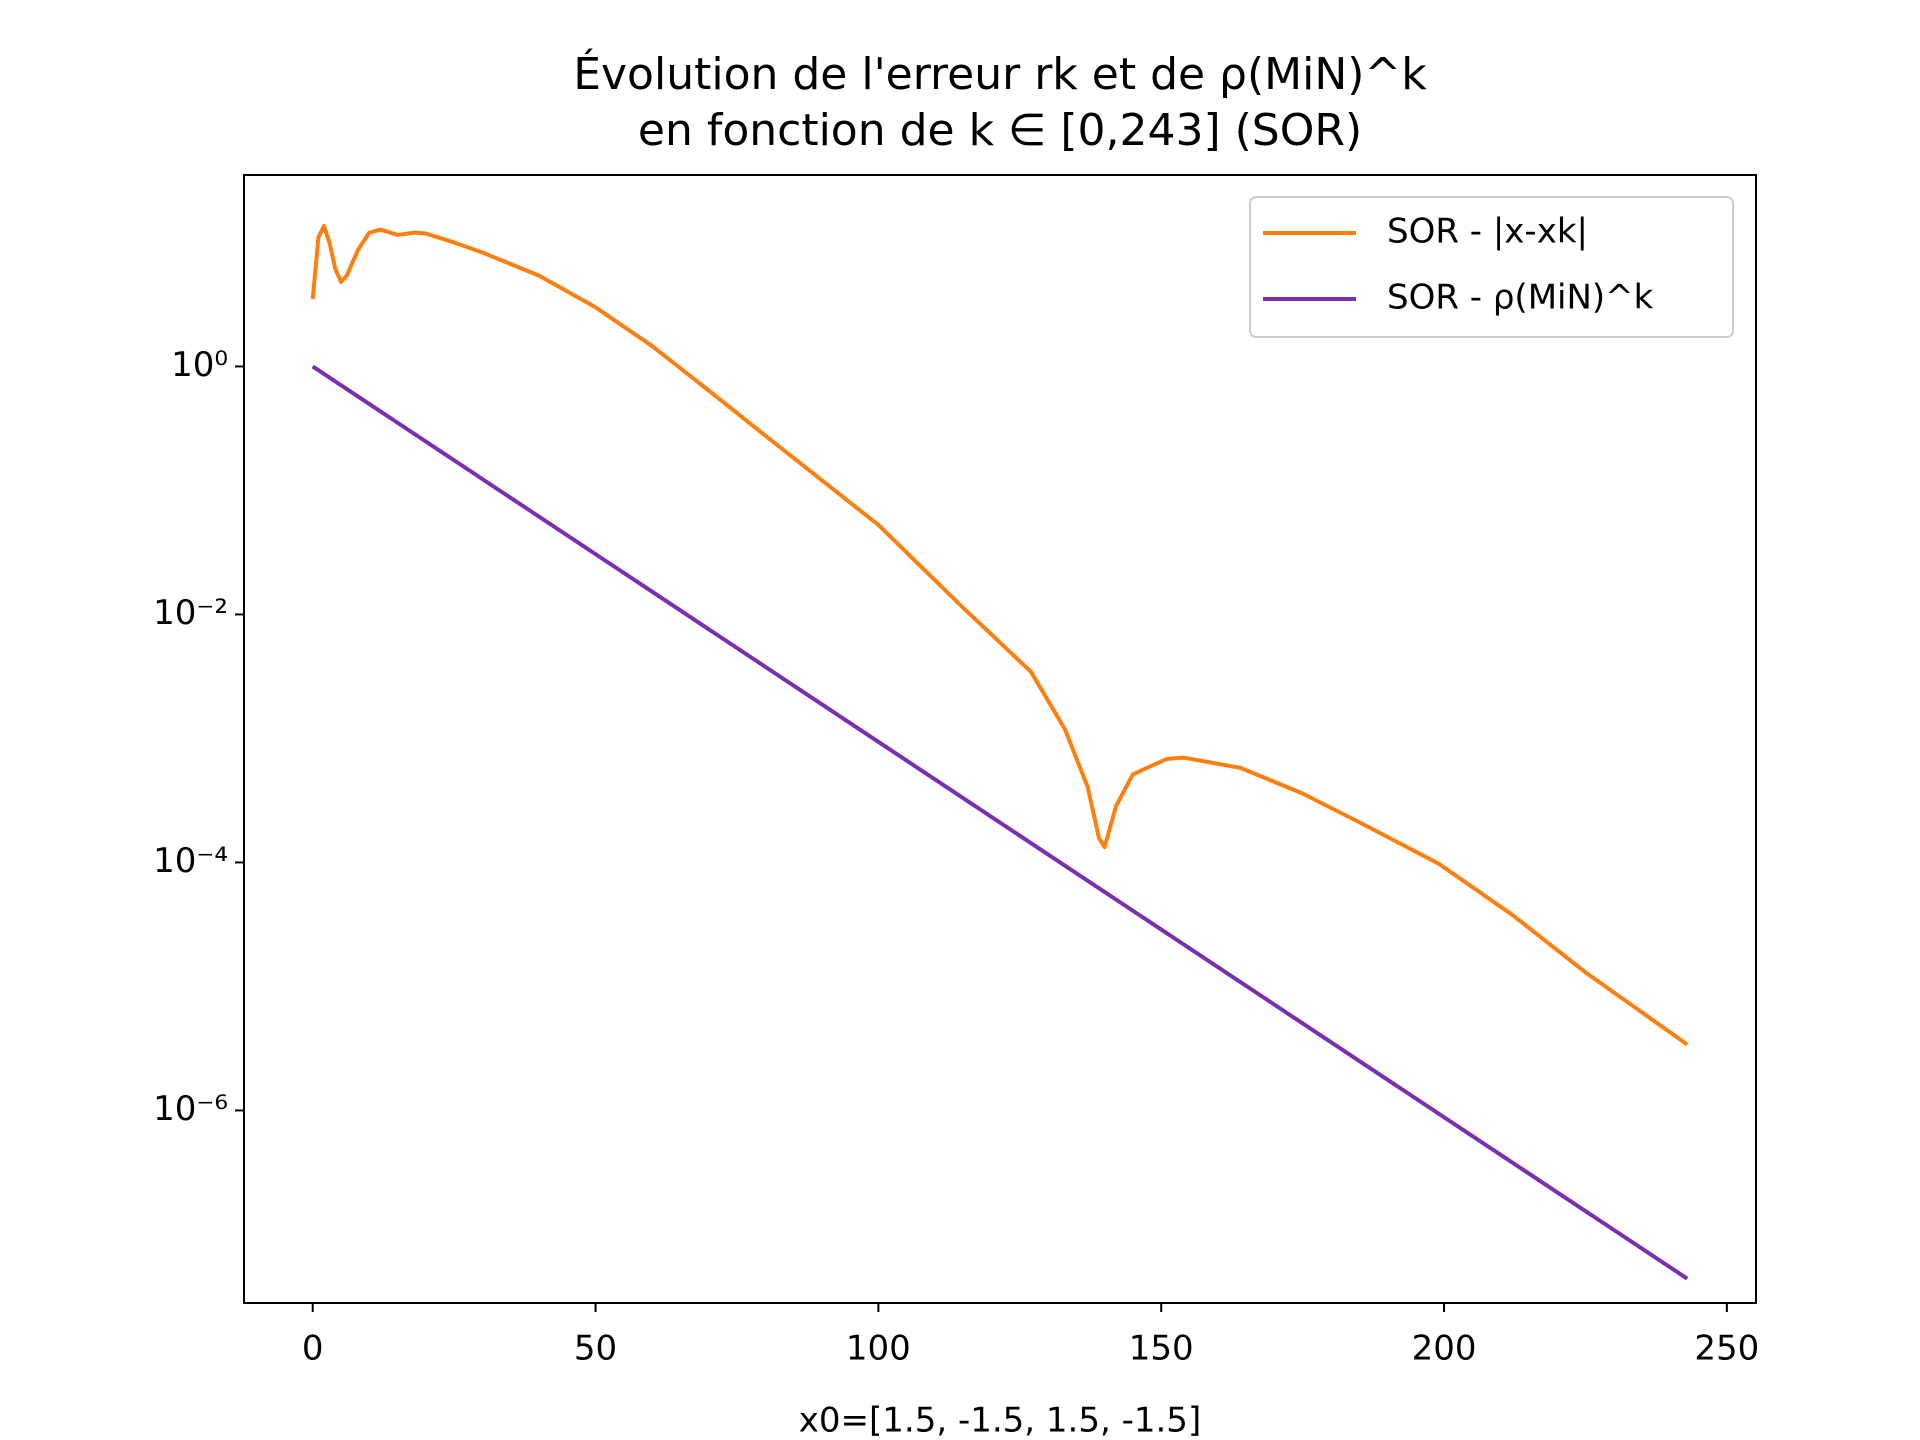 The height and width of the screenshot is (1440, 1920). I want to click on x-tick-label: 150, so click(1161, 1349).